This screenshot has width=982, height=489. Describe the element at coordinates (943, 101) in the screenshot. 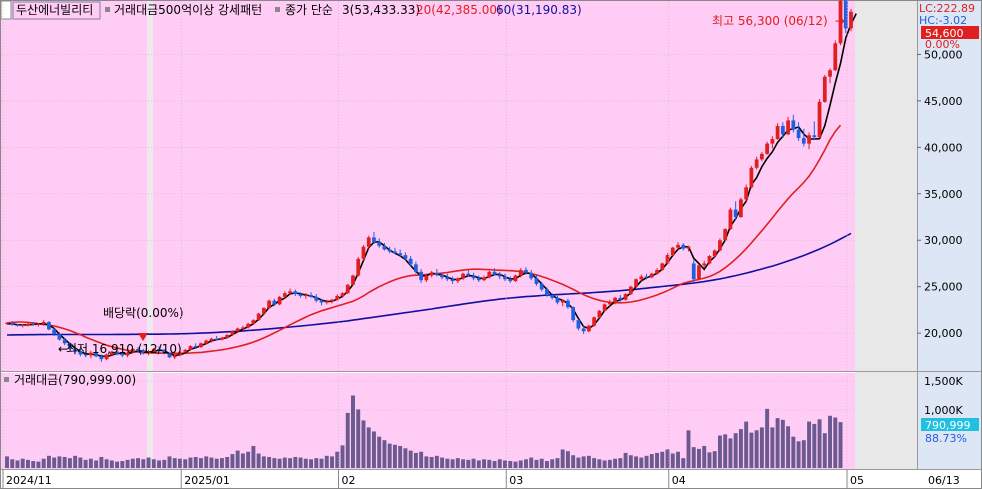

I see `price-tick-label: 45,000` at that location.